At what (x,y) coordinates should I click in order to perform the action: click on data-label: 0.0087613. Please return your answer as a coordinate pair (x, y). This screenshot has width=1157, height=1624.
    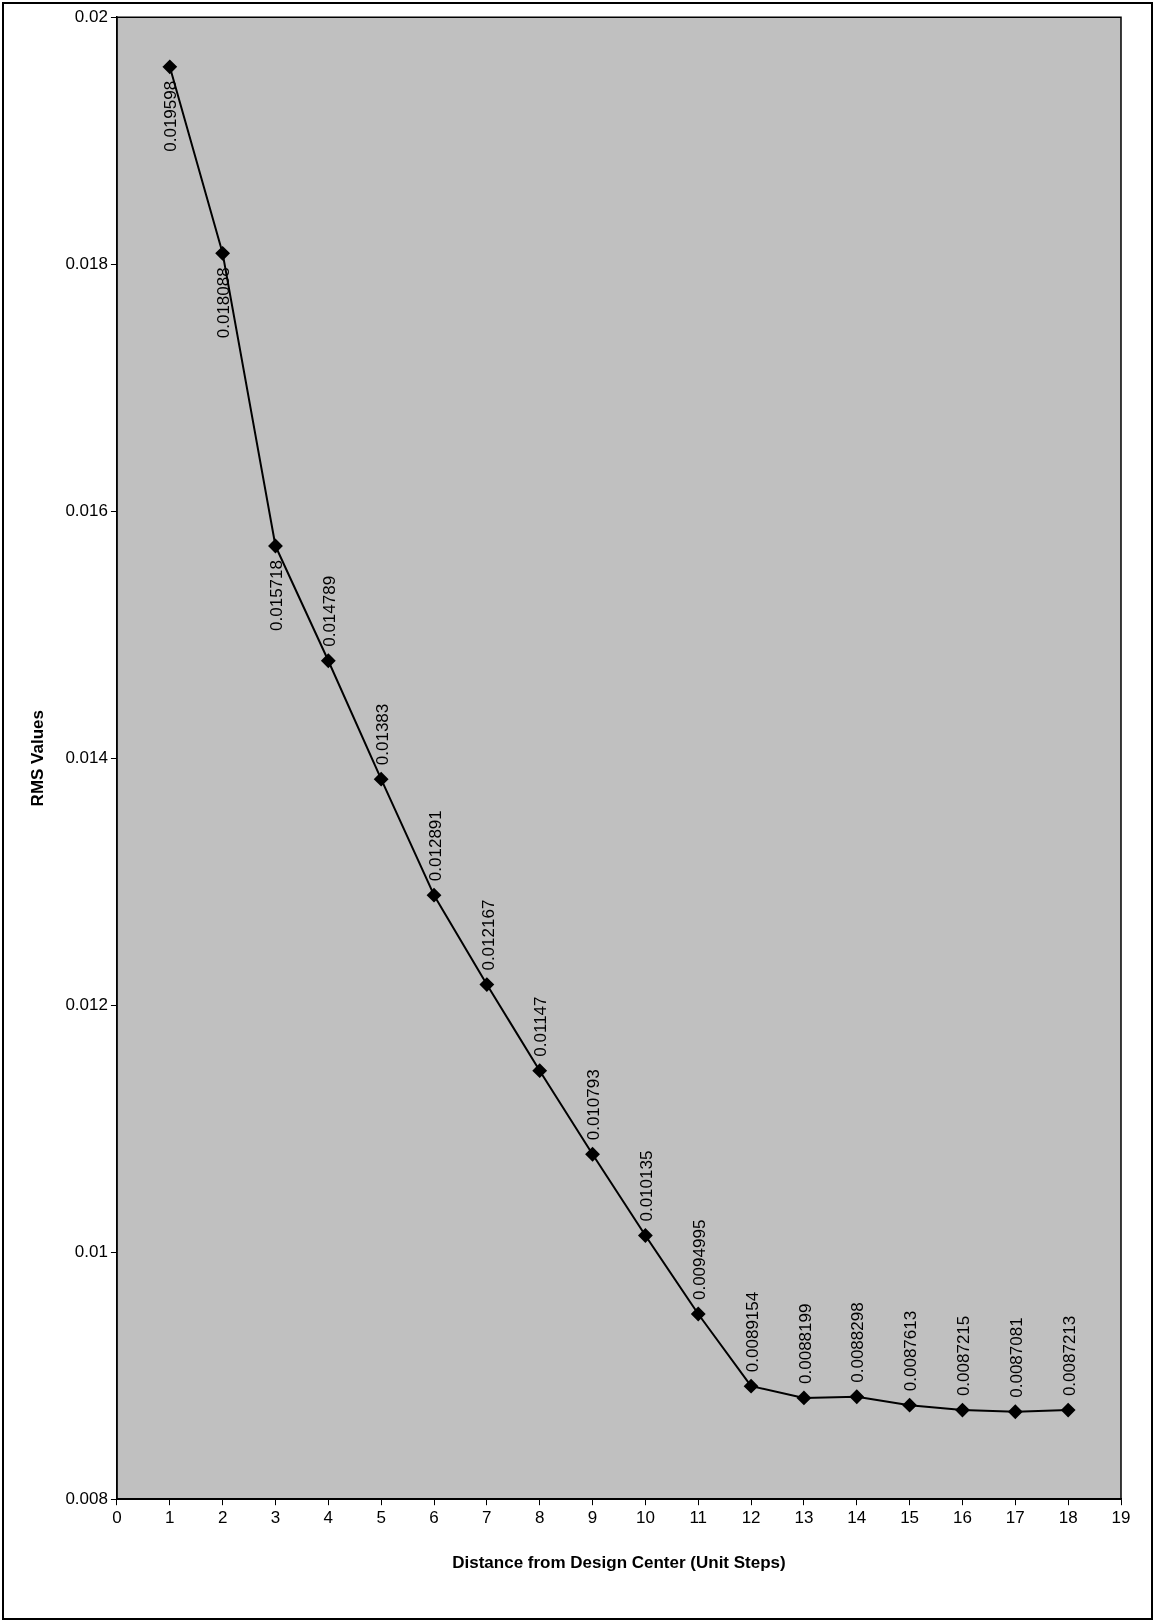
    Looking at the image, I should click on (911, 1351).